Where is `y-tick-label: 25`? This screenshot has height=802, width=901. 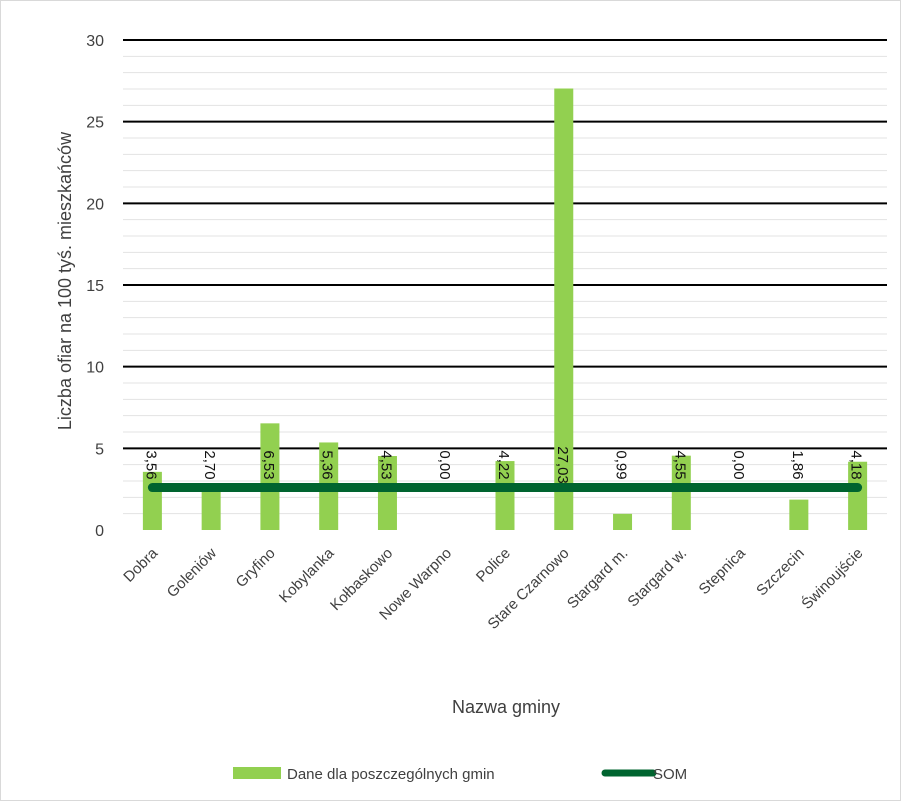
y-tick-label: 25 is located at coordinates (95, 123).